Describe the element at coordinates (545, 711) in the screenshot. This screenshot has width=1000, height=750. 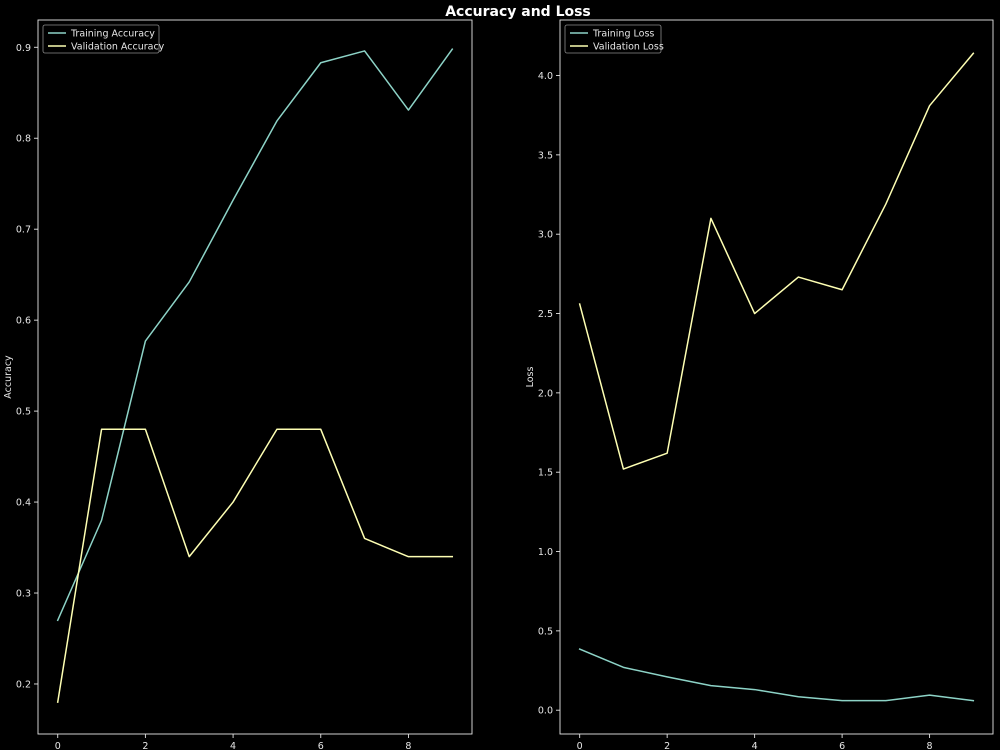
I see `loss-y-tick-label: 0.0` at that location.